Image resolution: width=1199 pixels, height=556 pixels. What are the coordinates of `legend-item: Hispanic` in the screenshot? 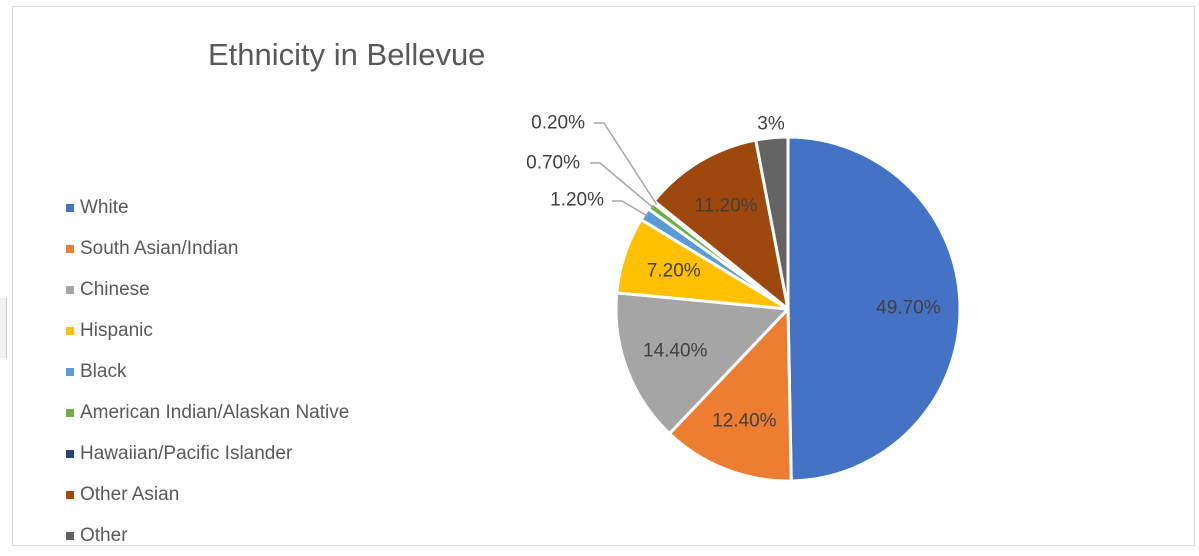 It's located at (207, 330).